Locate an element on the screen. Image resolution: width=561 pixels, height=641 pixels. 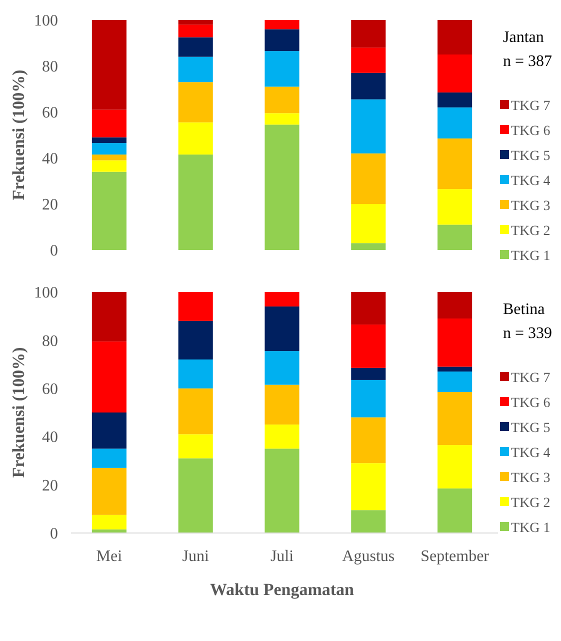
text: n = 387 is located at coordinates (527, 61).